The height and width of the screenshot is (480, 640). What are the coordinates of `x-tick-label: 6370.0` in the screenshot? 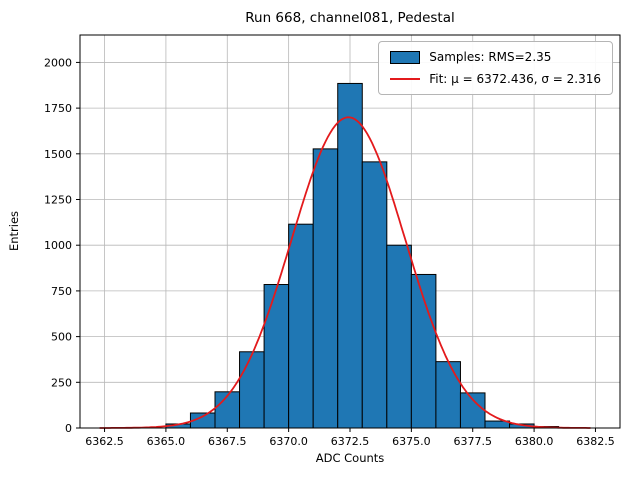 It's located at (288, 441).